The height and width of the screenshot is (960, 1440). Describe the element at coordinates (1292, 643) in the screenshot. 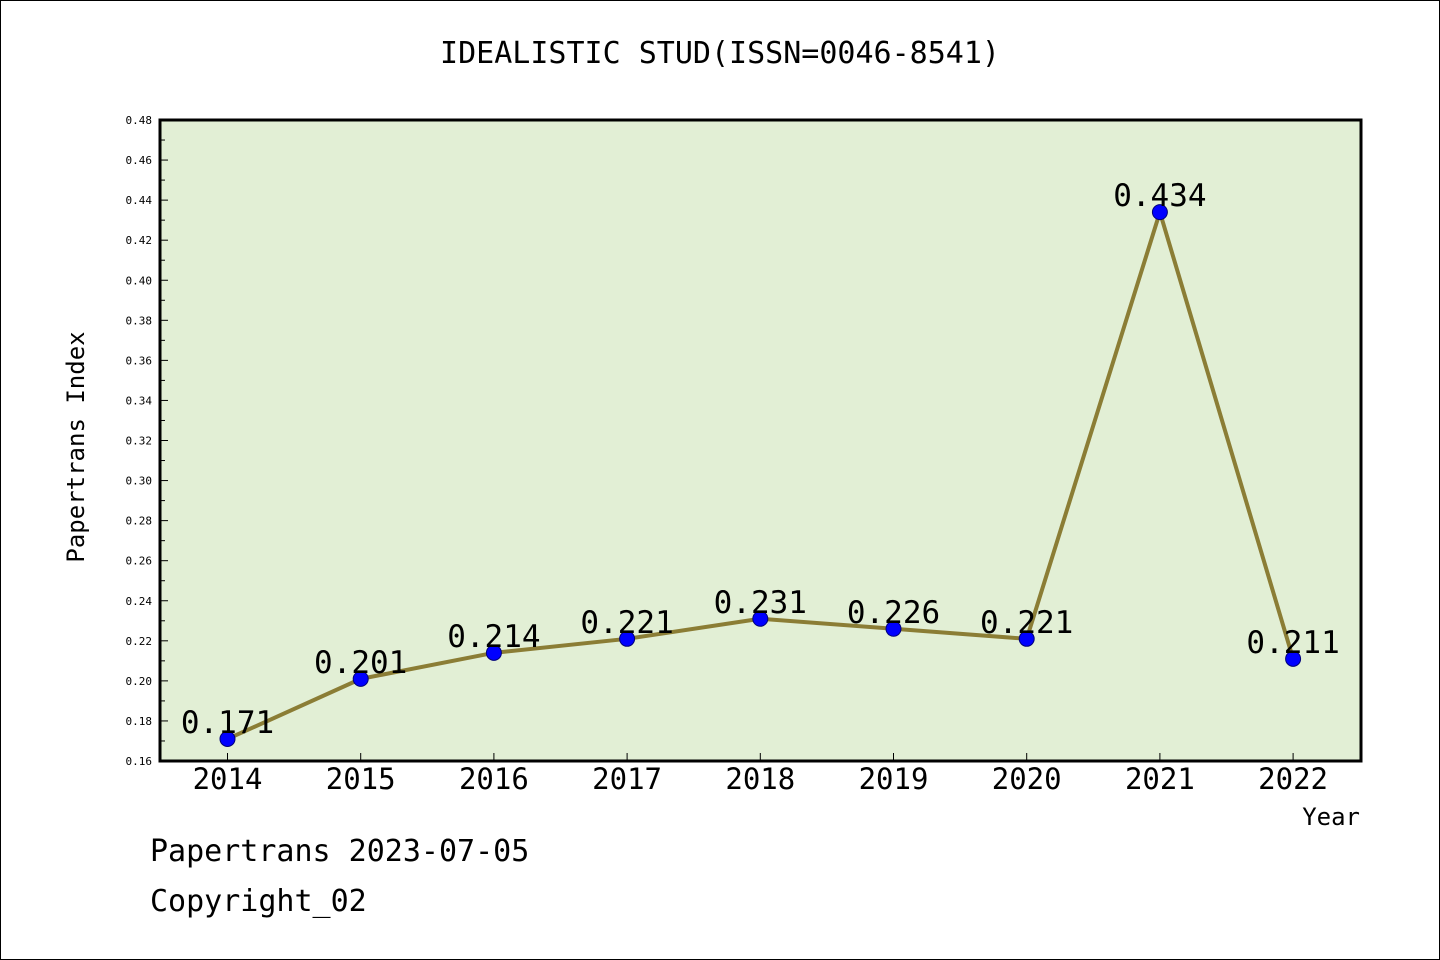

I see `data-label: 0.211` at that location.